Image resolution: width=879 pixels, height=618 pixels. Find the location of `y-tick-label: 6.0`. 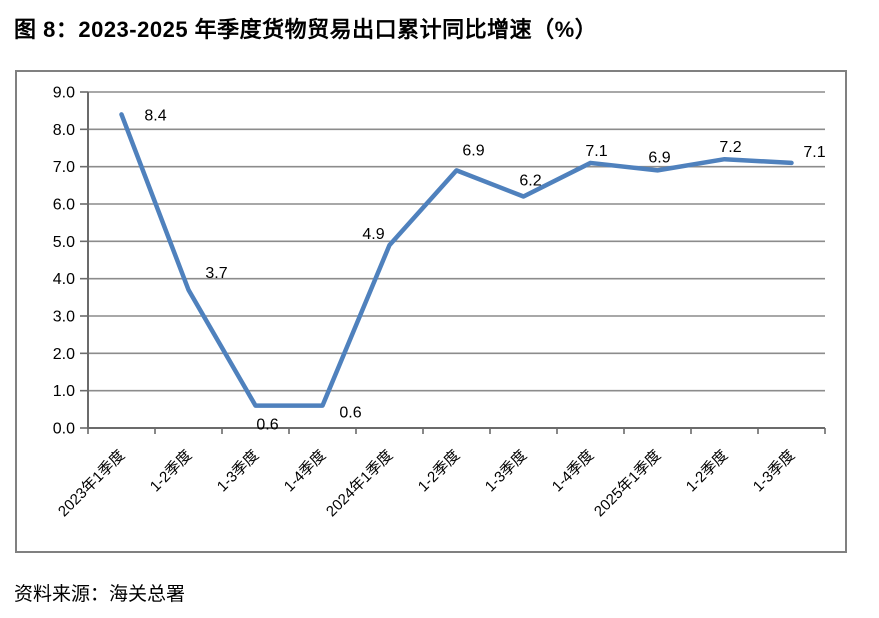

y-tick-label: 6.0 is located at coordinates (64, 205).